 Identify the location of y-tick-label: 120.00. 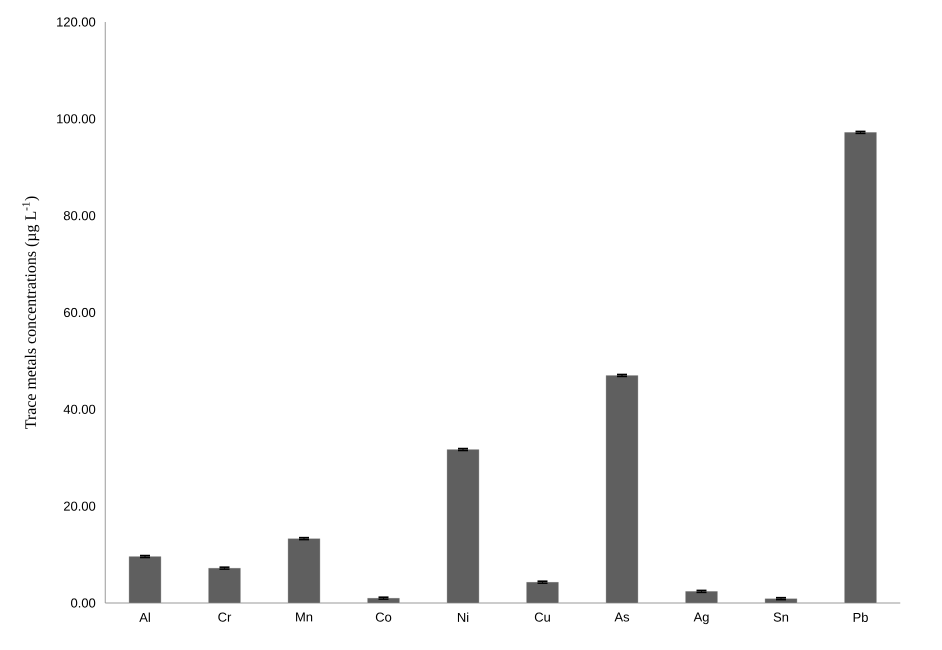
(76, 22).